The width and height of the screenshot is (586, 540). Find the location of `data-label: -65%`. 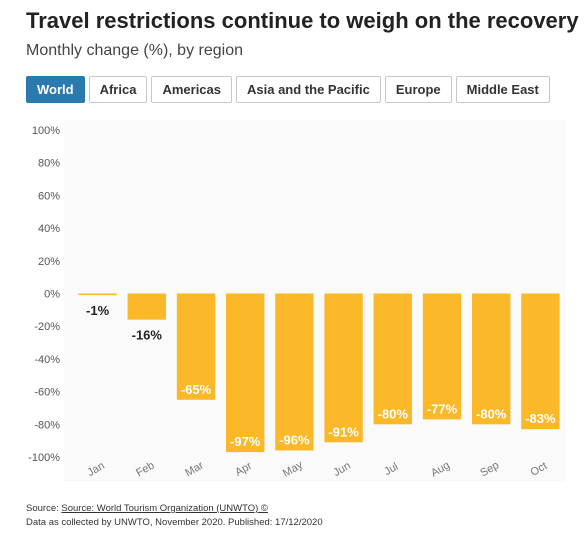

data-label: -65% is located at coordinates (196, 389).